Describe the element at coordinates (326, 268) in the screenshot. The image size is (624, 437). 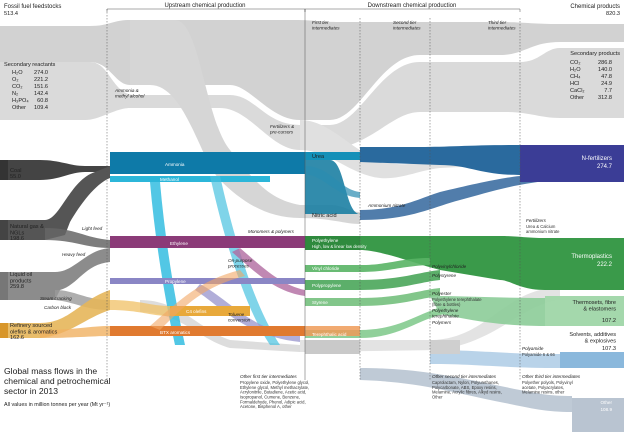
I see `label-vinyl: Vinyl chloride` at that location.